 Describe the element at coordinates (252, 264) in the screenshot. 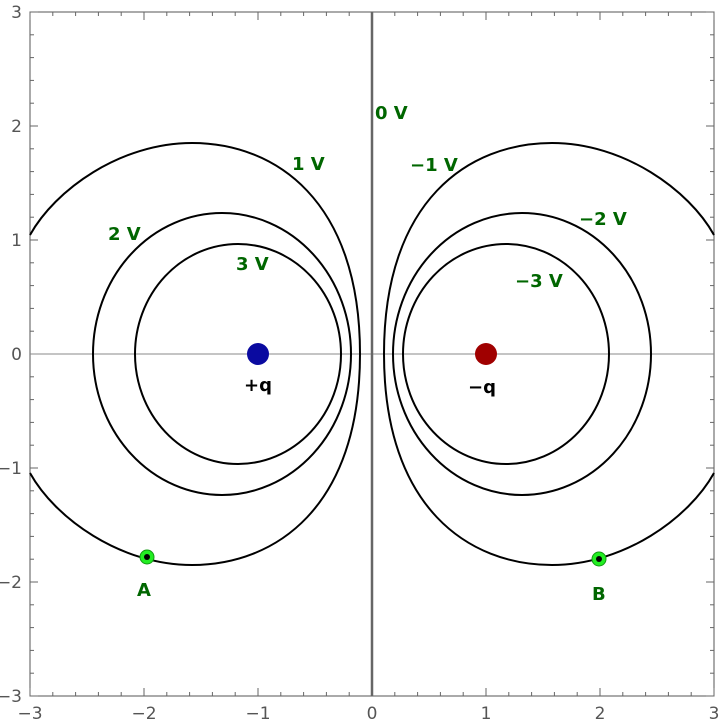

I see `label-3v: 3 V` at that location.